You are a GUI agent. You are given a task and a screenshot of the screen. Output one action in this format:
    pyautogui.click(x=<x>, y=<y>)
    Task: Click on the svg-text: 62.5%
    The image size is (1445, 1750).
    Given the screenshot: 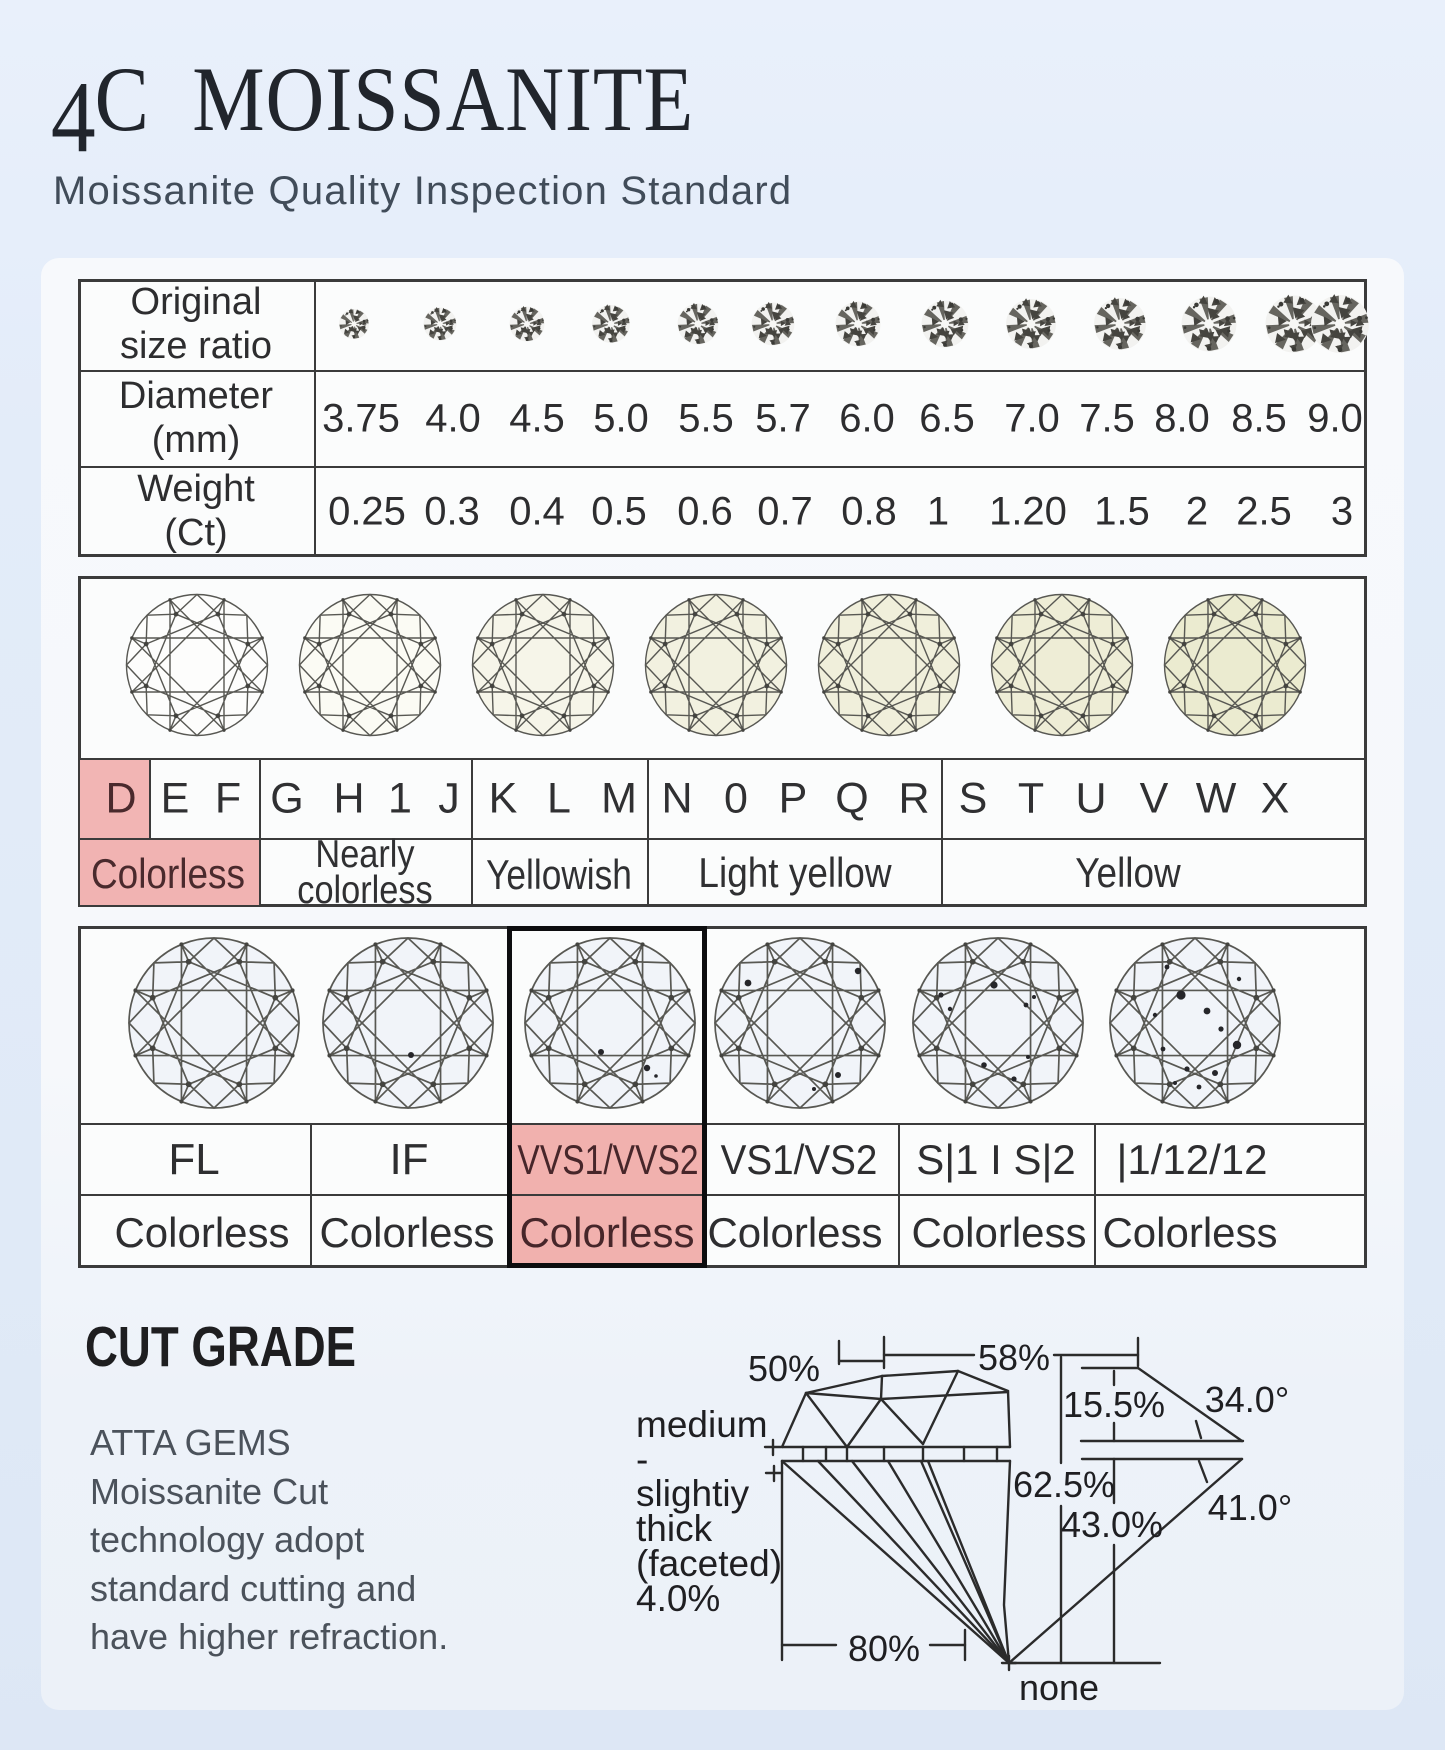 What is the action you would take?
    pyautogui.click(x=1064, y=1484)
    